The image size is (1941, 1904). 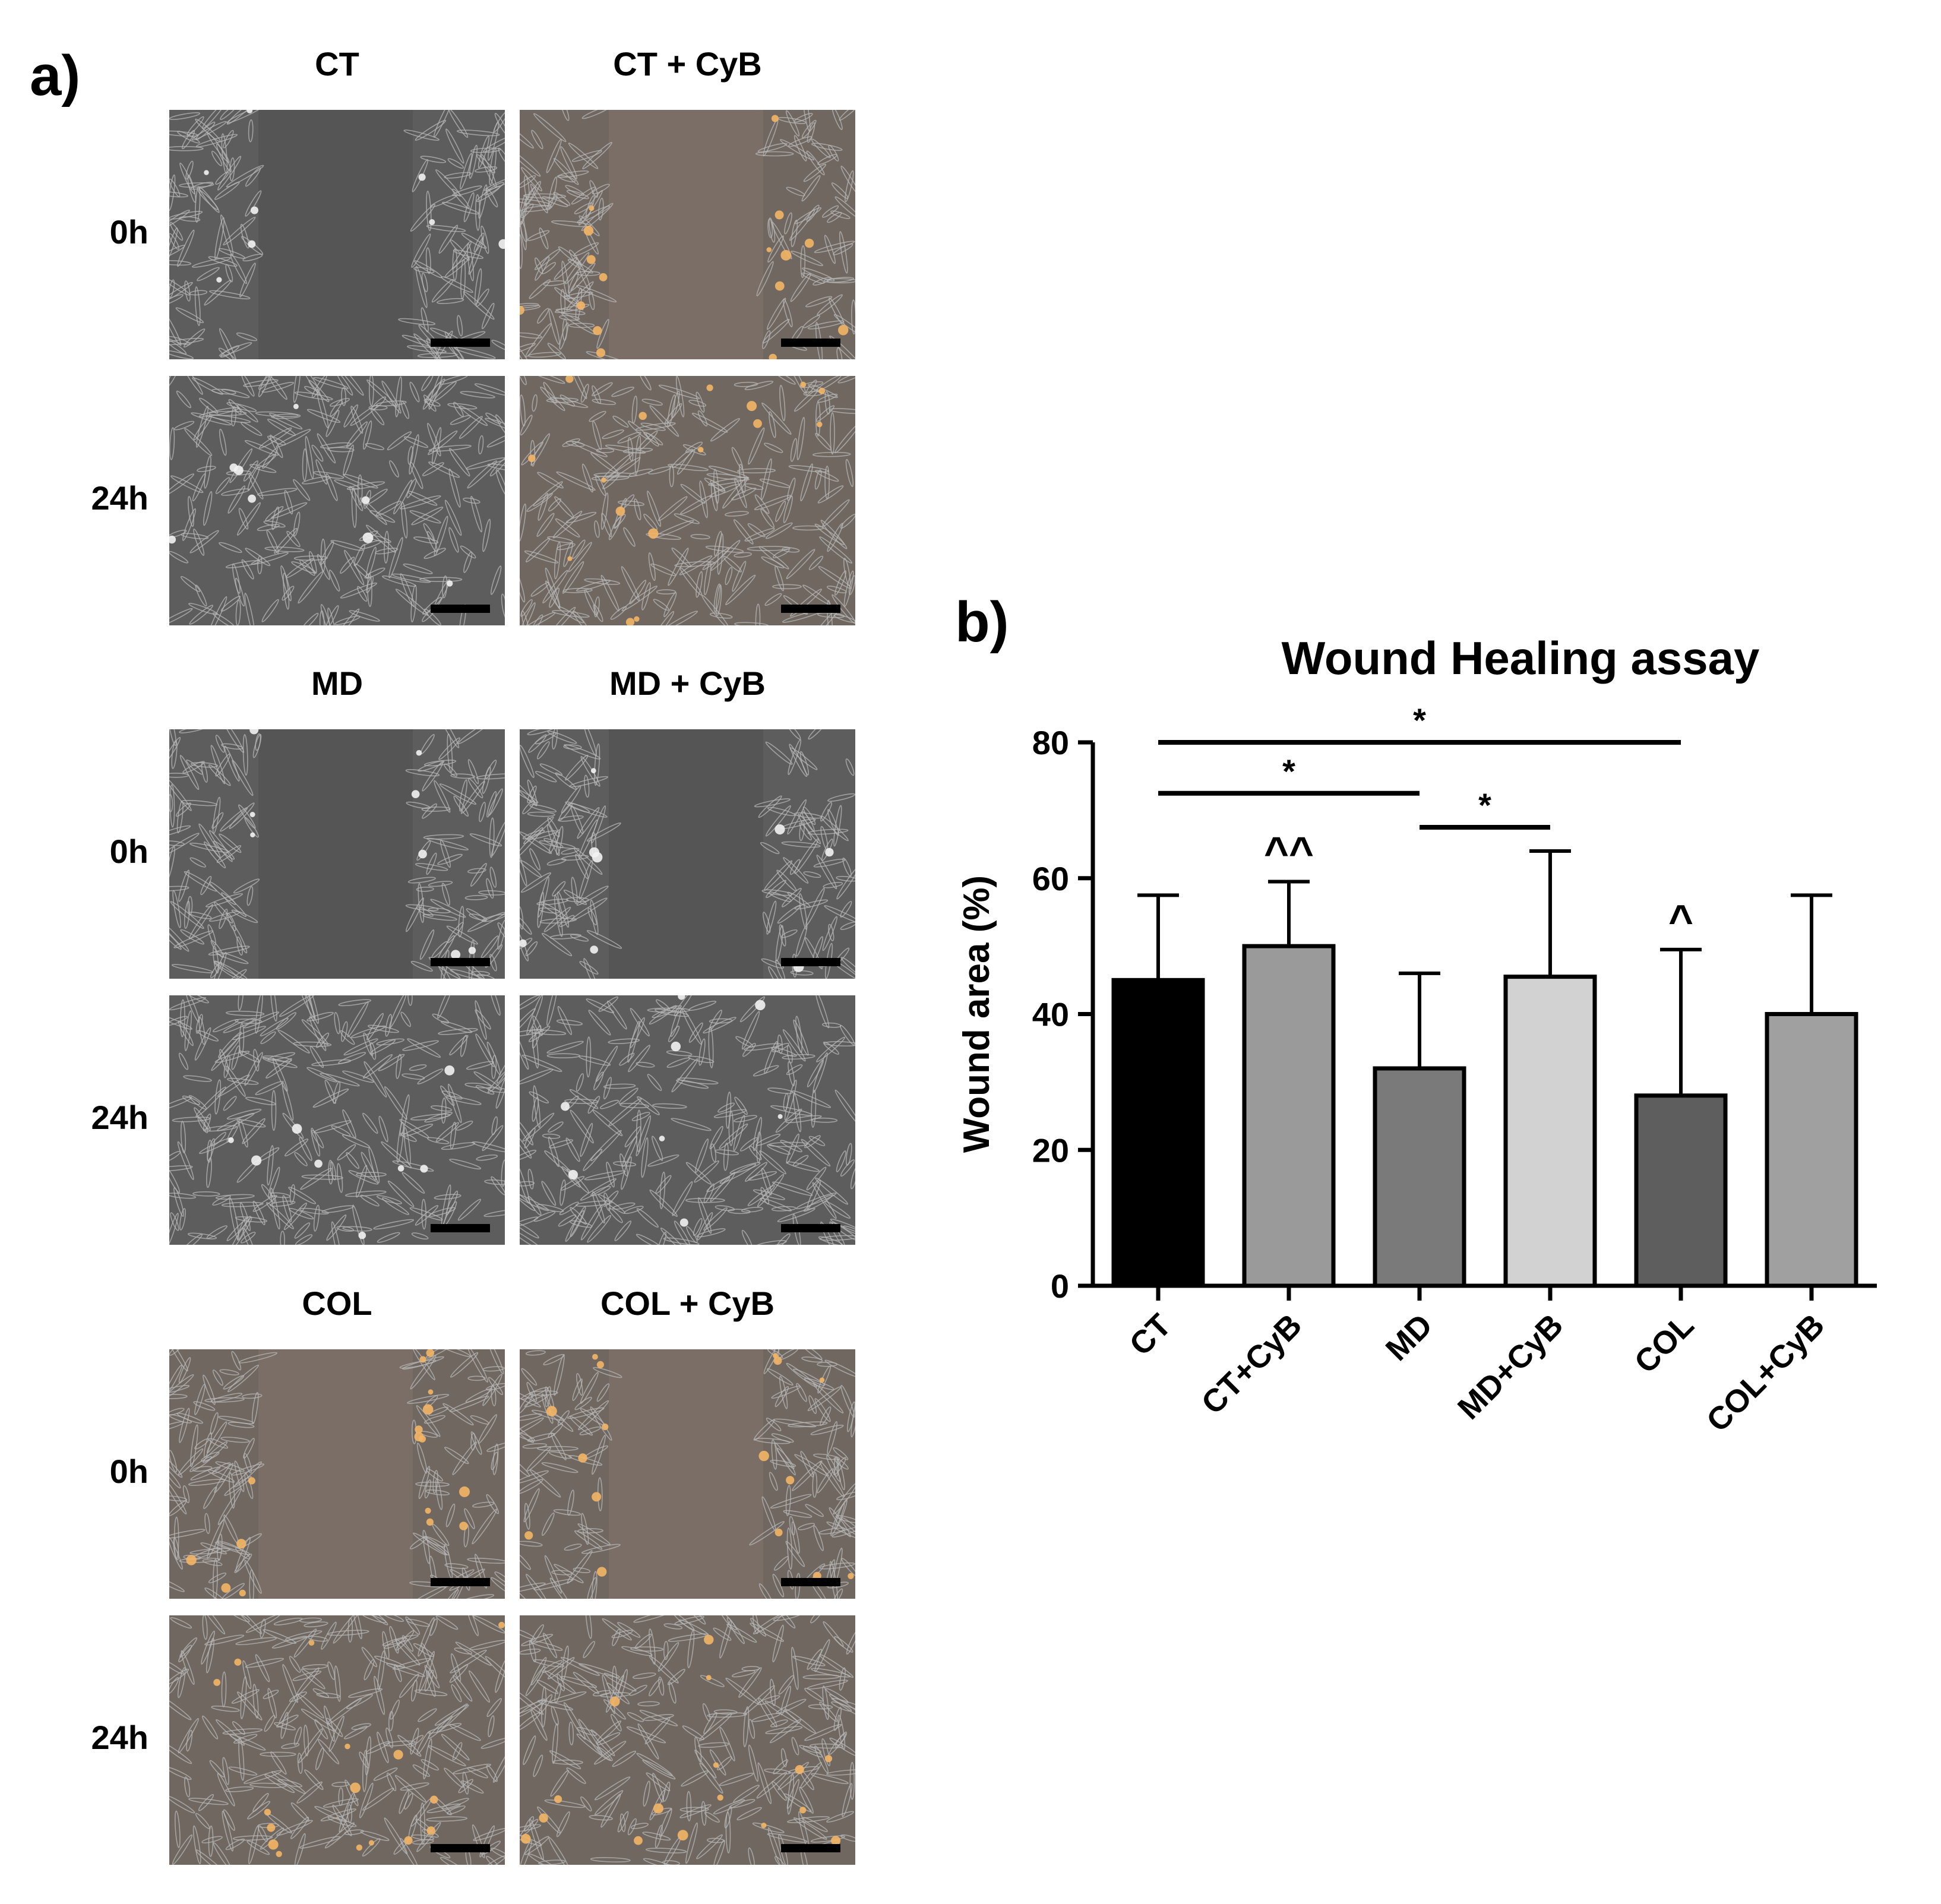 I want to click on condition-header: CT, so click(x=337, y=64).